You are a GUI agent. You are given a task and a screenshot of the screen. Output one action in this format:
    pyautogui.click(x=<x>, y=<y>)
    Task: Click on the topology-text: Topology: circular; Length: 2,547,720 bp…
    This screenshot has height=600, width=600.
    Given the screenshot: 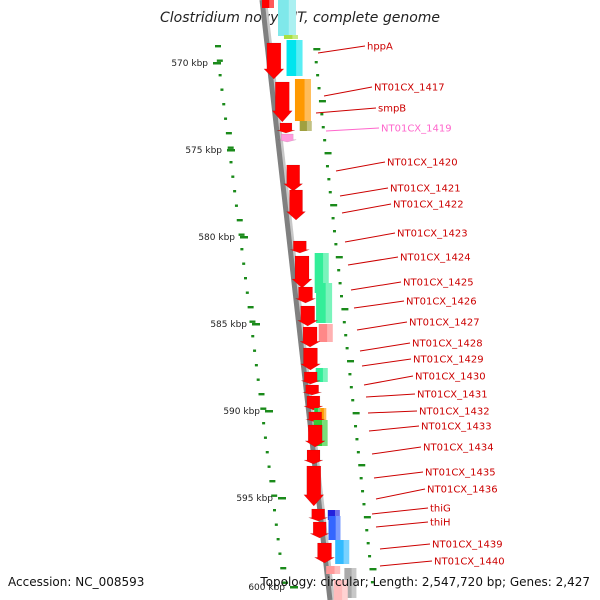 What is the action you would take?
    pyautogui.click(x=425, y=582)
    